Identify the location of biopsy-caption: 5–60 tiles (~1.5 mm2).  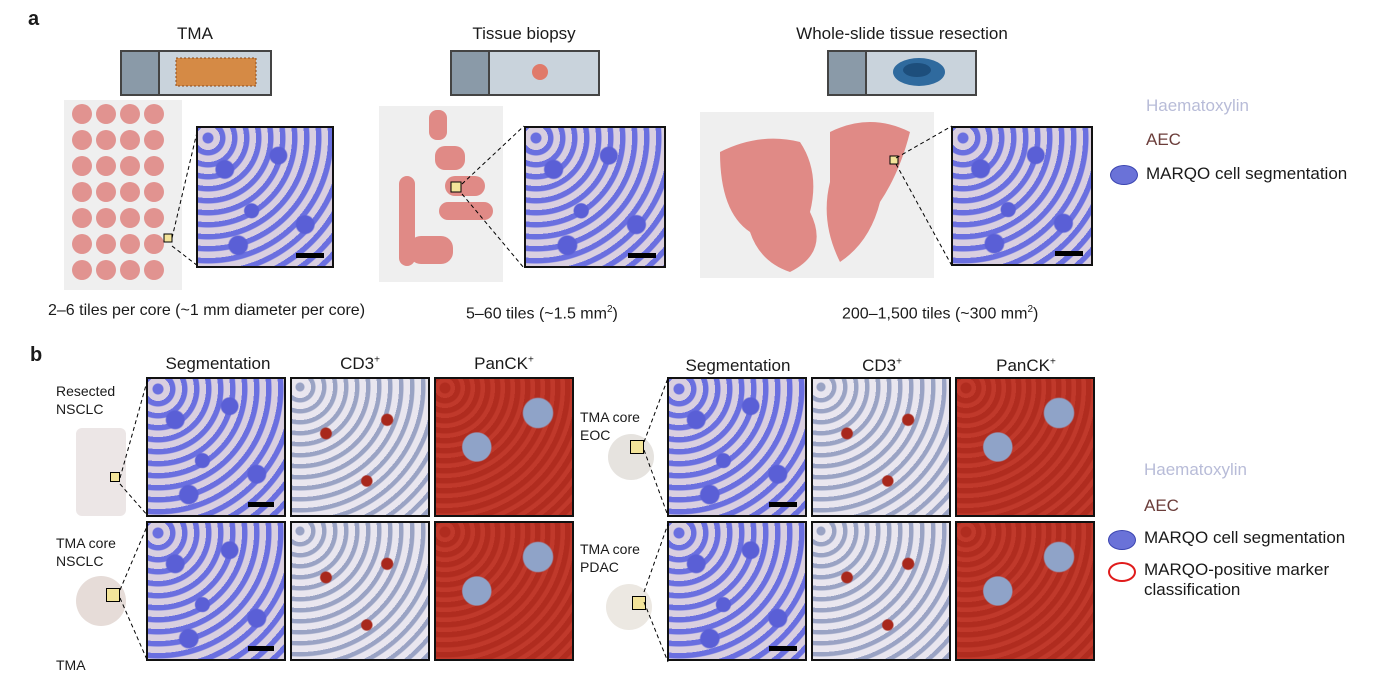
(542, 313).